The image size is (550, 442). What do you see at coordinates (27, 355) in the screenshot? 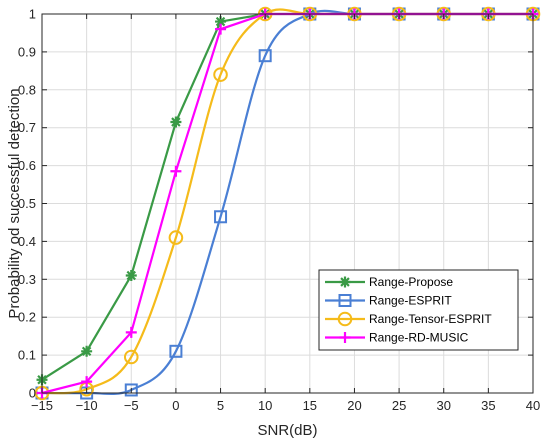
I see `y-tick-label: 0.1` at bounding box center [27, 355].